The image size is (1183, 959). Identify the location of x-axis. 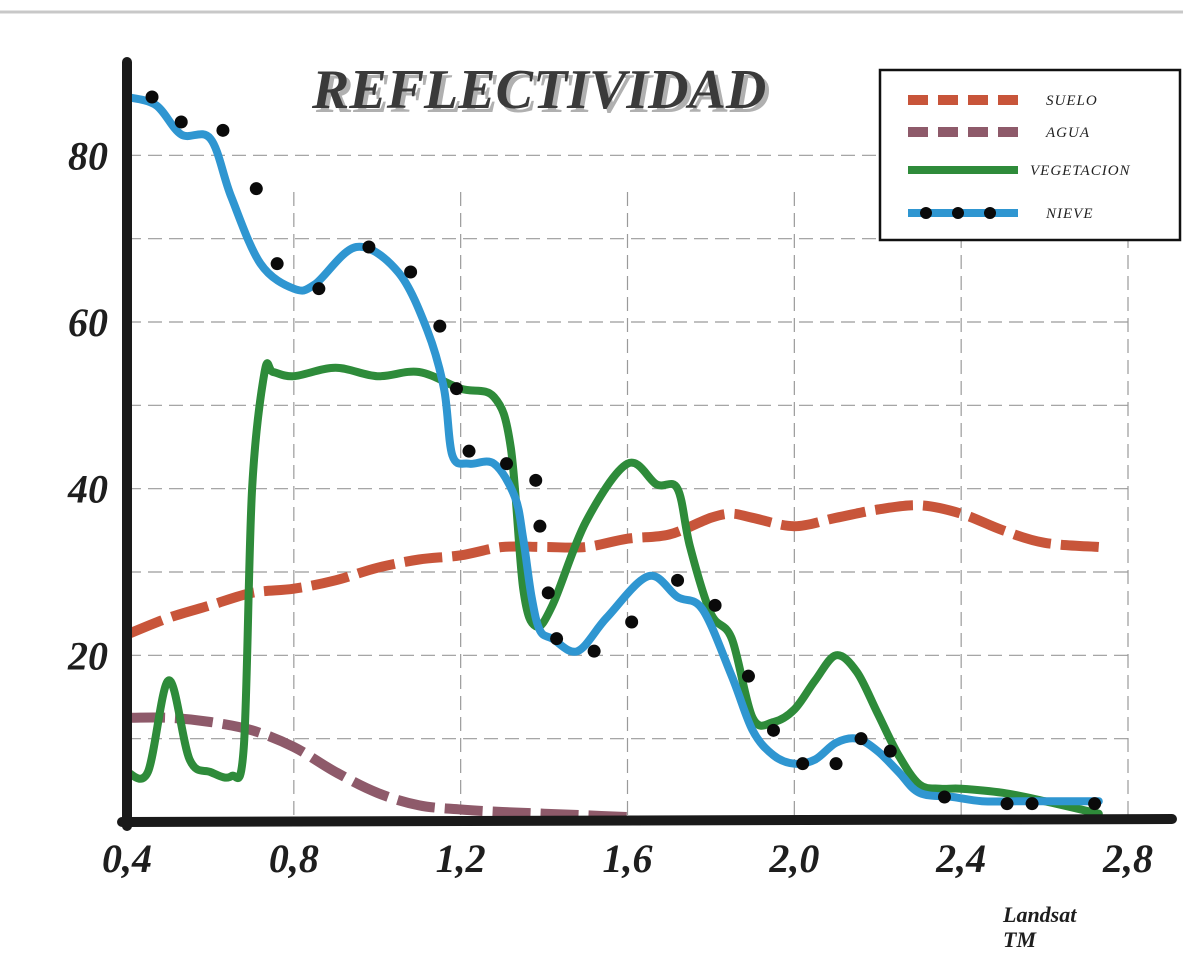
(647, 820).